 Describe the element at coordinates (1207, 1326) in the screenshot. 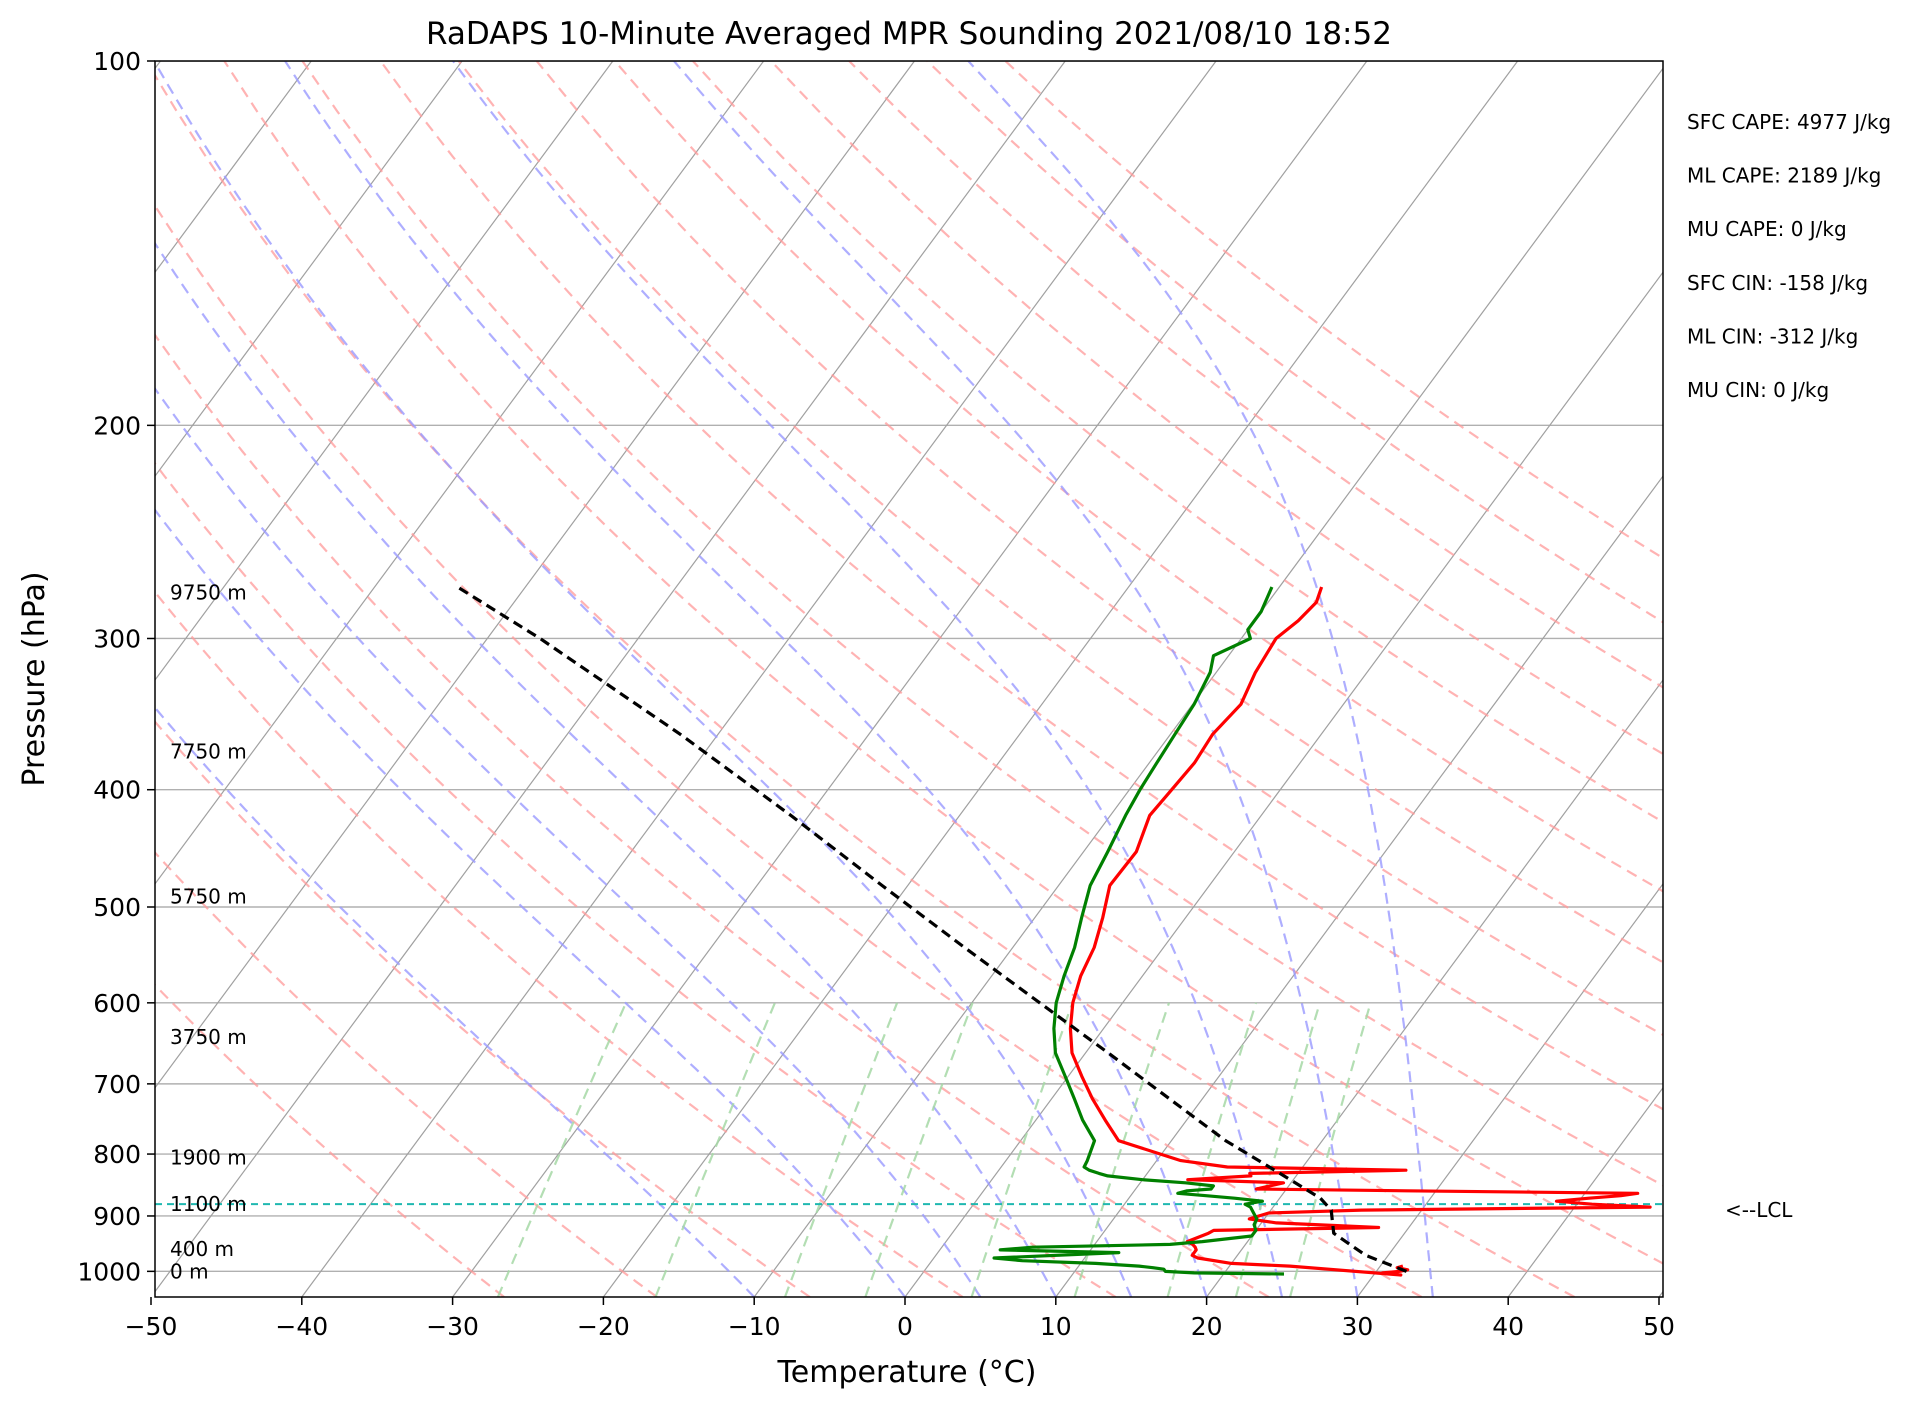

I see `x-tick-label: 20` at that location.